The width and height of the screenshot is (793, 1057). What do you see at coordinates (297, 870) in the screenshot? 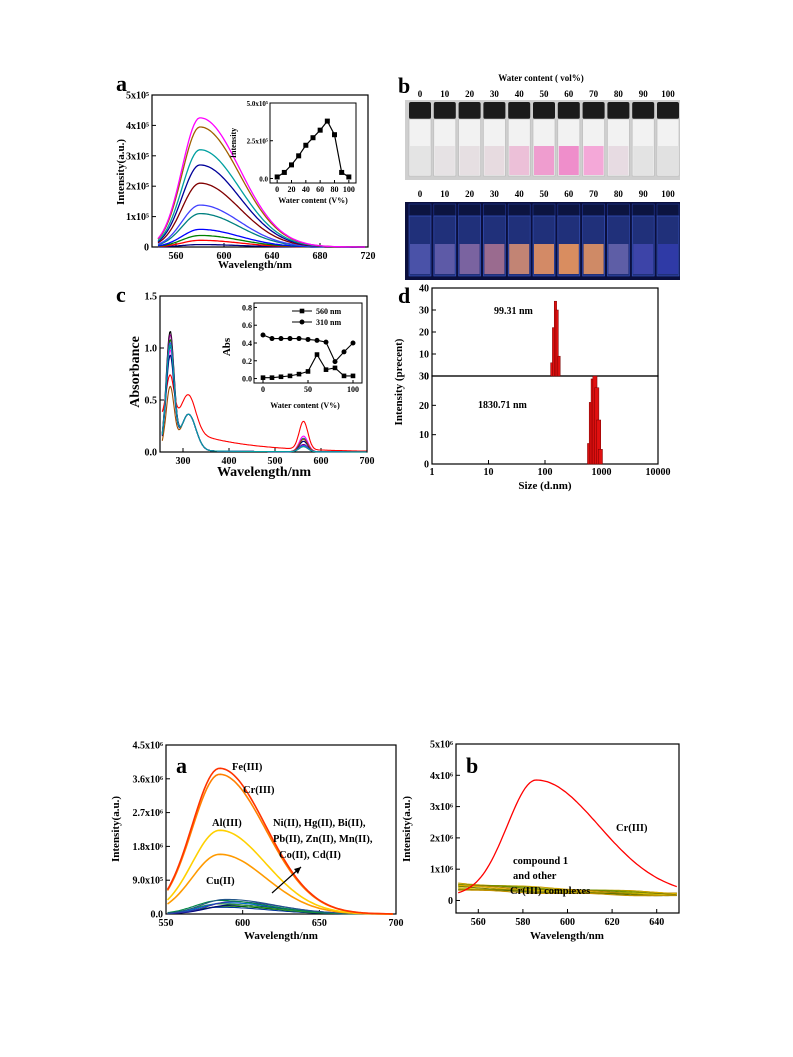
I see `annotation-arrowhead` at bounding box center [297, 870].